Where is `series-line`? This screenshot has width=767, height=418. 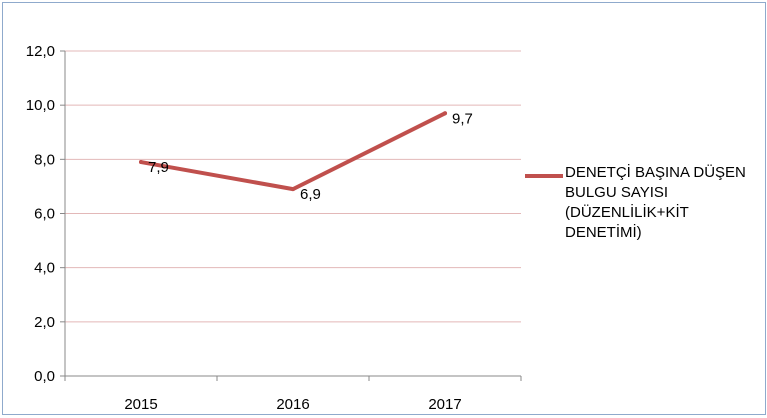 series-line is located at coordinates (293, 151).